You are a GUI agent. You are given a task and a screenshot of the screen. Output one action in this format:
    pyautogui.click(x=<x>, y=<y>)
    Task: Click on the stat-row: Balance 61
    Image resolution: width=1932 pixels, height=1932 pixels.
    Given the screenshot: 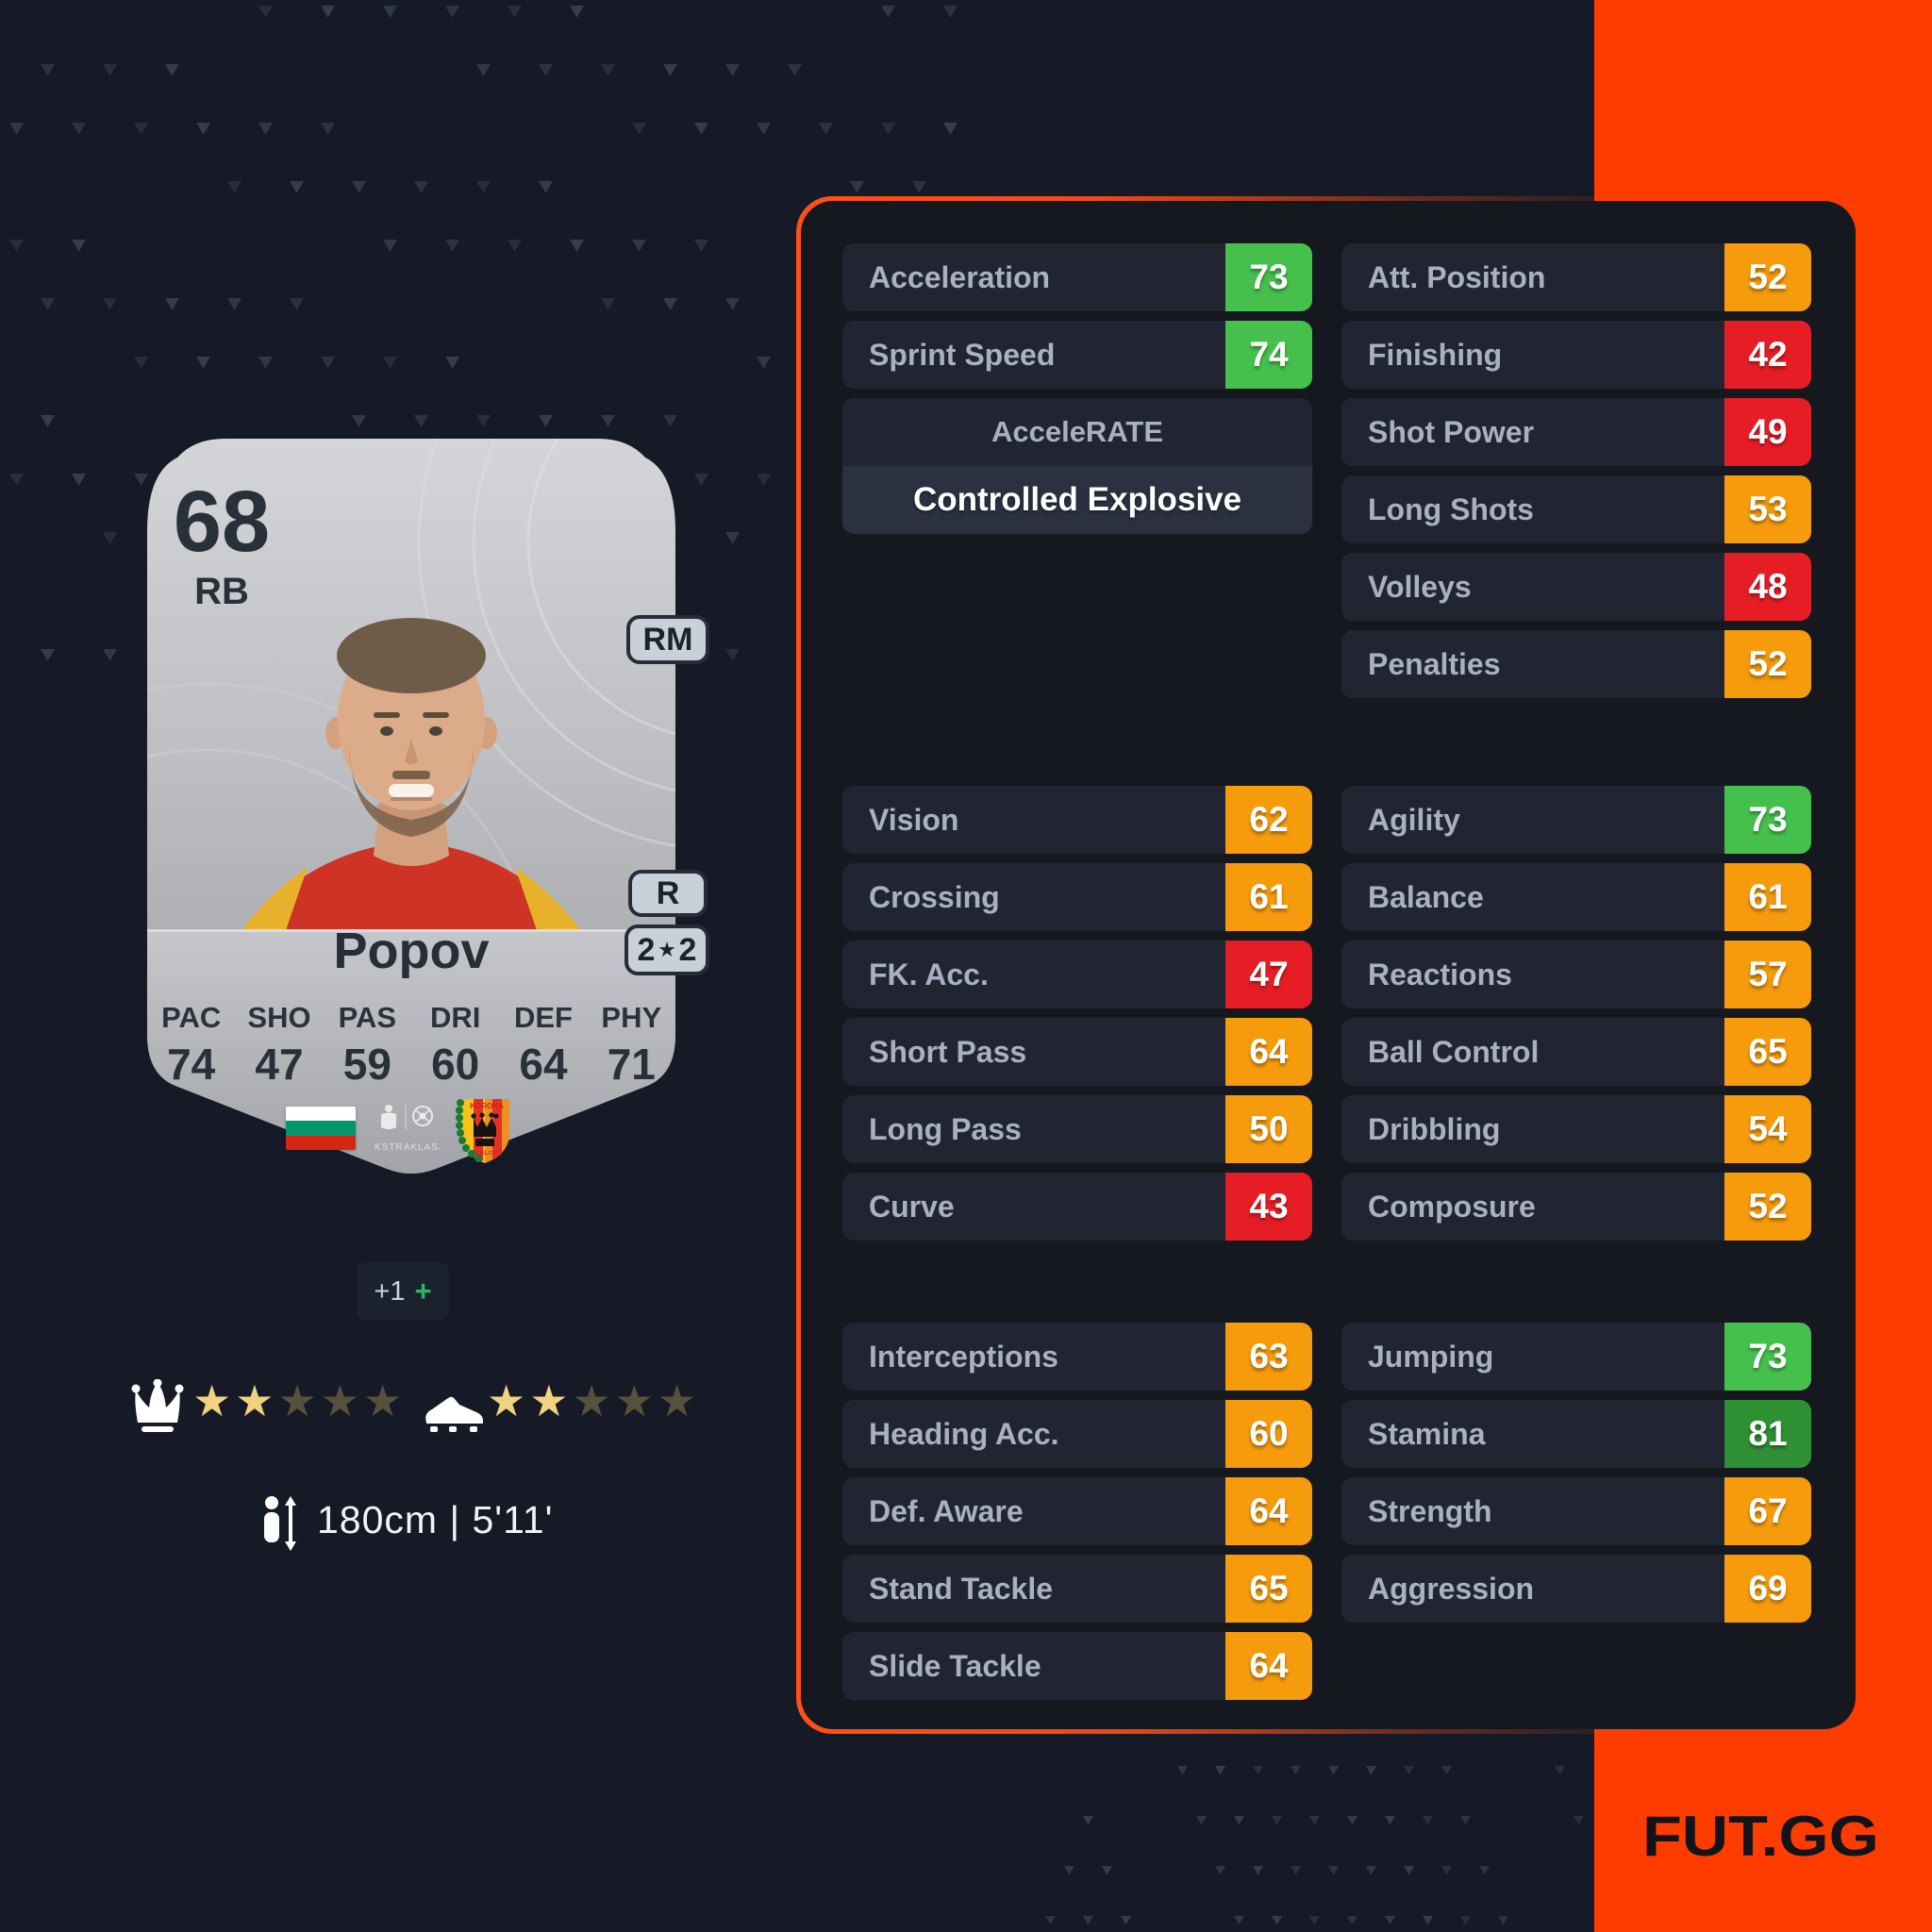 What is the action you would take?
    pyautogui.click(x=1576, y=897)
    